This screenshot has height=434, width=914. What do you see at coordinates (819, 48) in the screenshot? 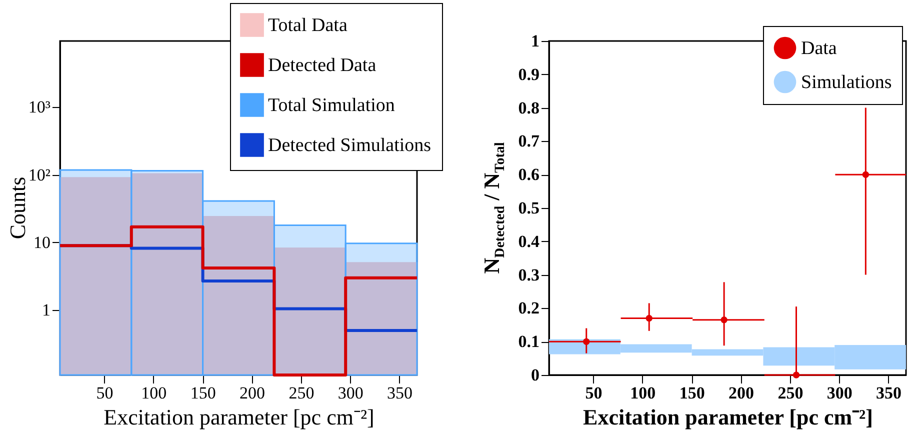
I see `legend-label: Data` at bounding box center [819, 48].